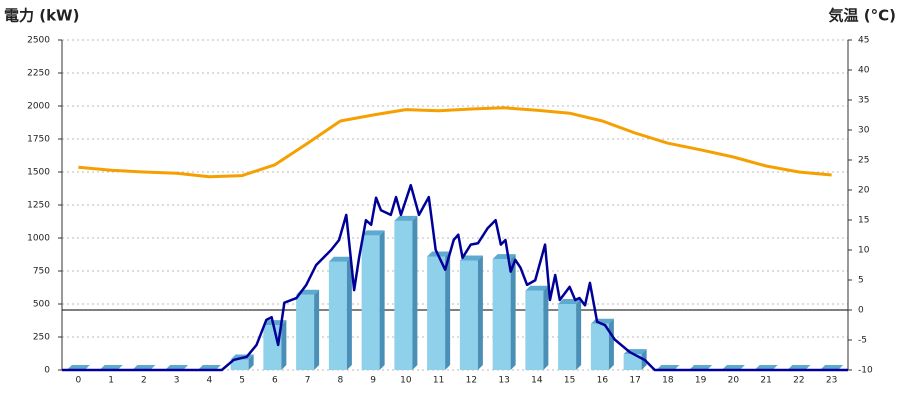 The width and height of the screenshot is (900, 400). Describe the element at coordinates (406, 381) in the screenshot. I see `x-tick-label: 10` at that location.